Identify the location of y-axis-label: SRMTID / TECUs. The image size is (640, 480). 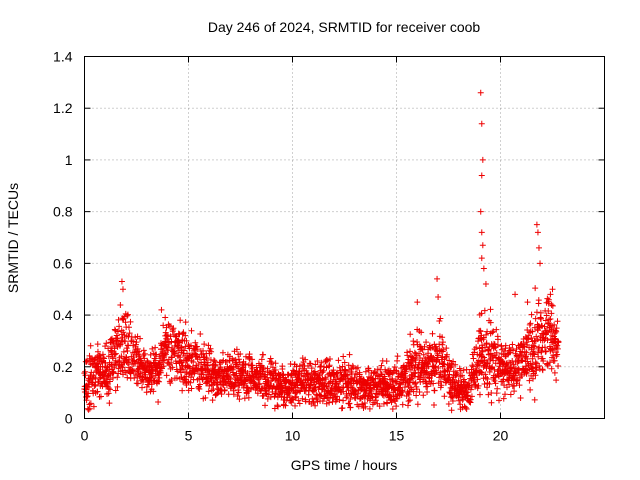
(13, 238).